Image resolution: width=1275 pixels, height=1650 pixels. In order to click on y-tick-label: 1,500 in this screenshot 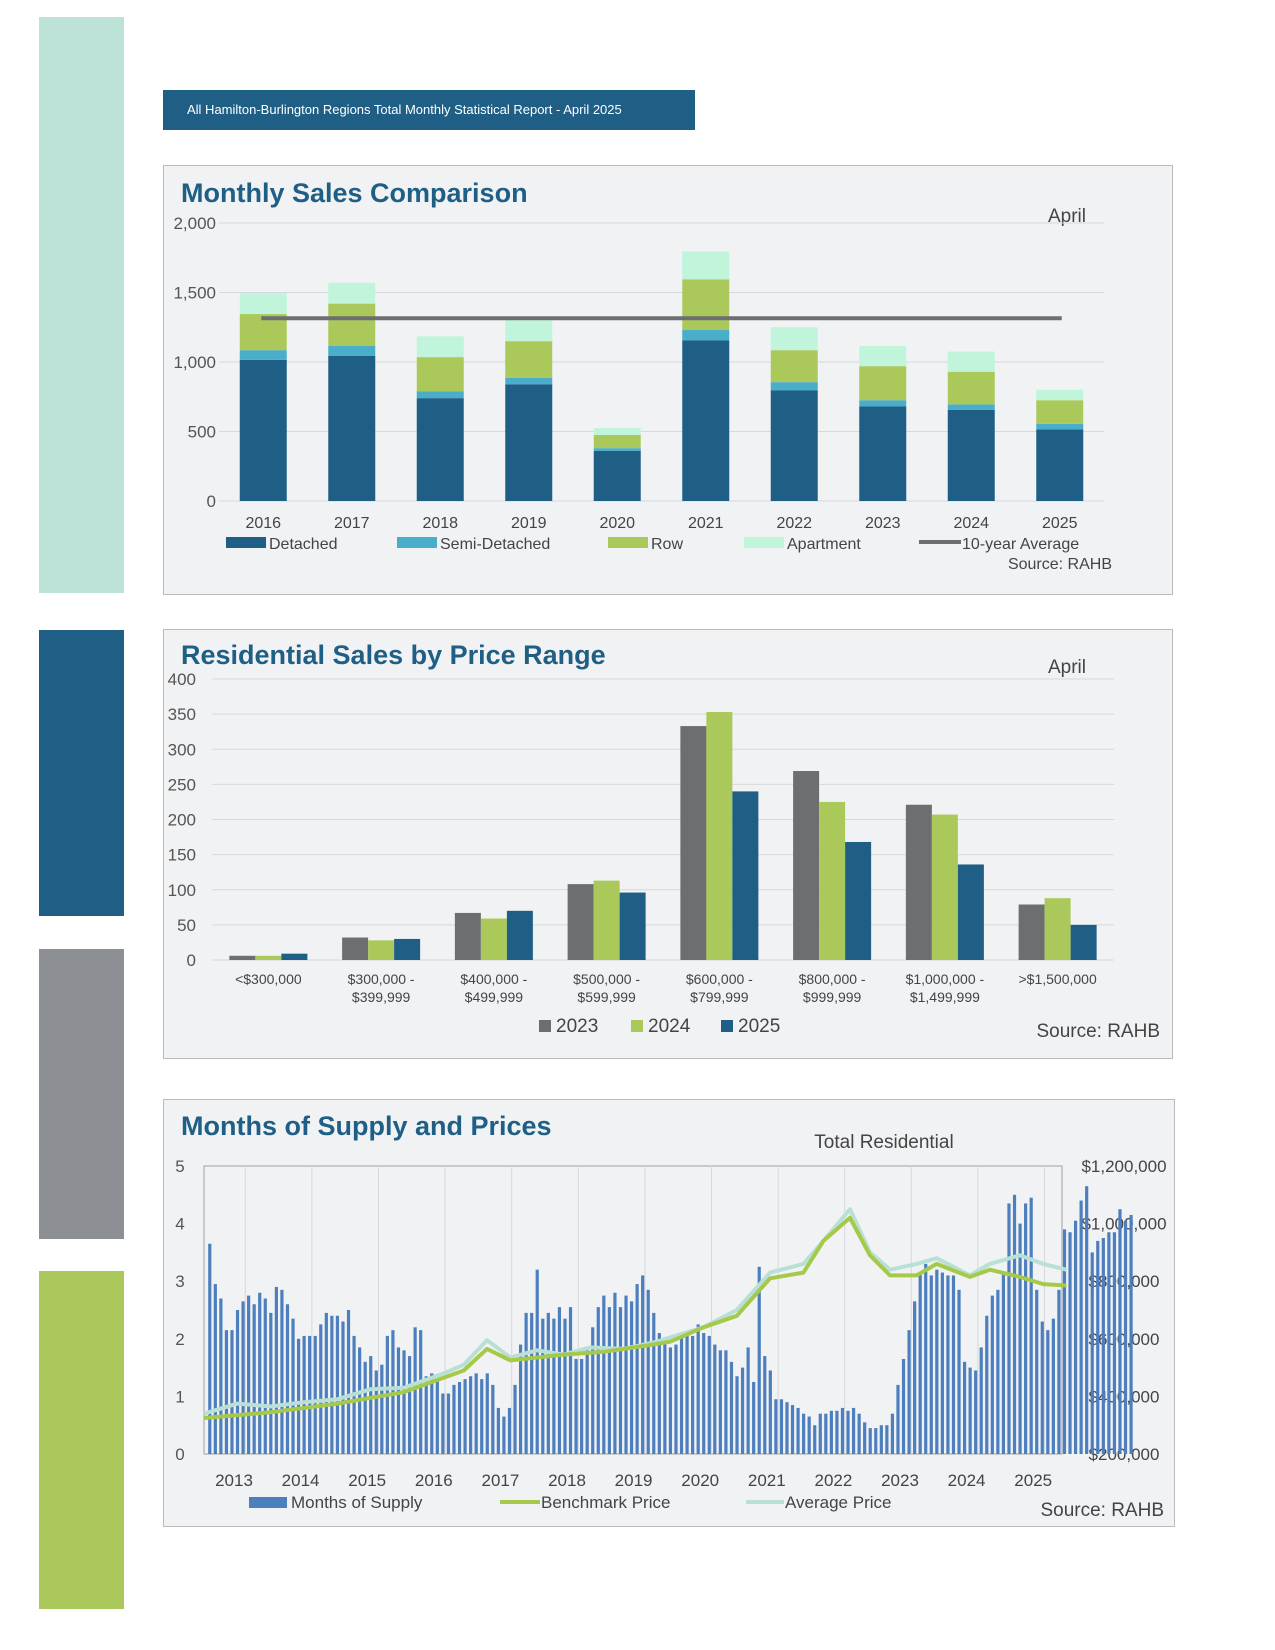, I will do `click(194, 293)`.